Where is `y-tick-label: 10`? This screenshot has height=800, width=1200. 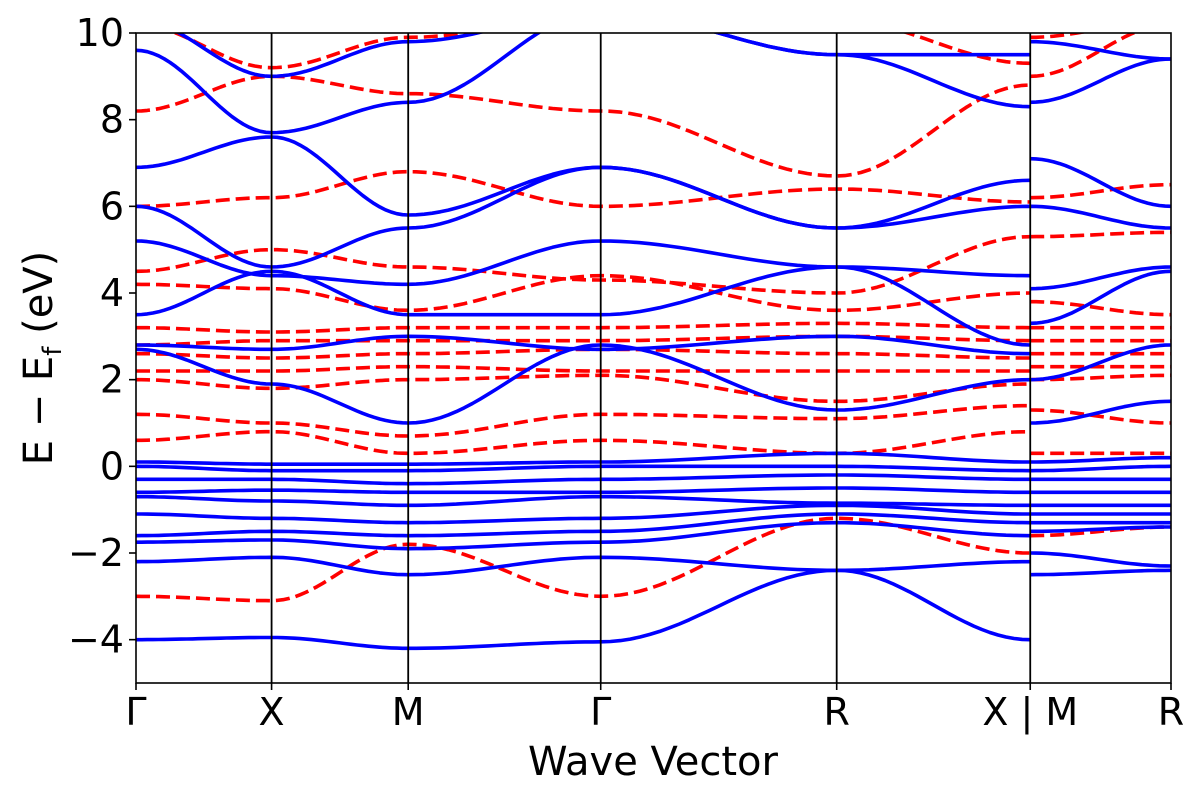
y-tick-label: 10 is located at coordinates (100, 33).